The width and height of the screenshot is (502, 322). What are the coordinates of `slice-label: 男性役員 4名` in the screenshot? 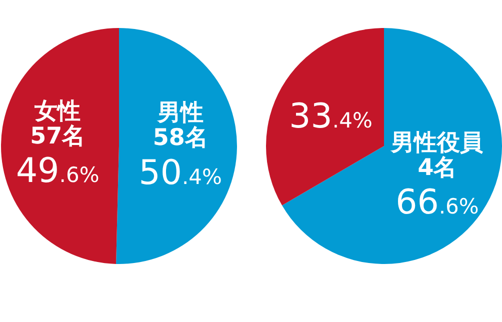 It's located at (437, 156).